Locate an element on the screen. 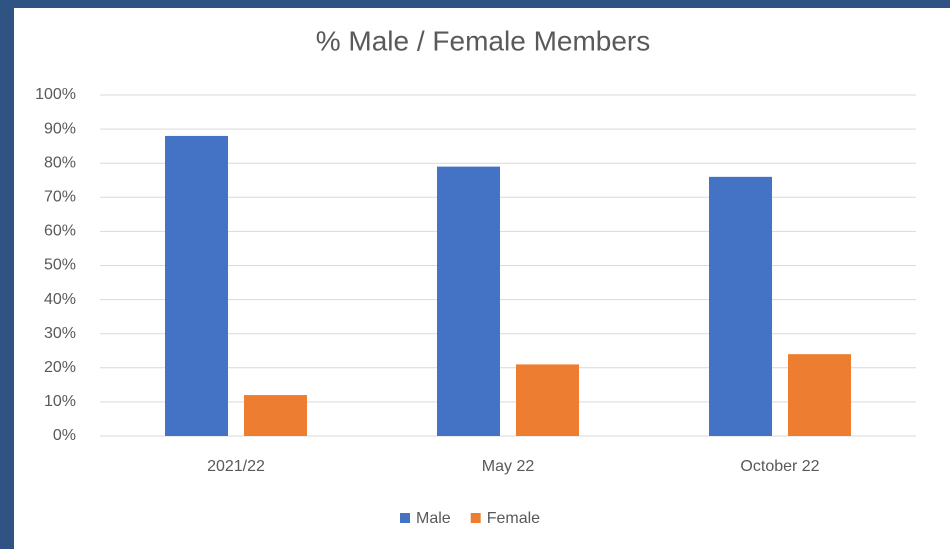  y-tick-label: 50% is located at coordinates (60, 265).